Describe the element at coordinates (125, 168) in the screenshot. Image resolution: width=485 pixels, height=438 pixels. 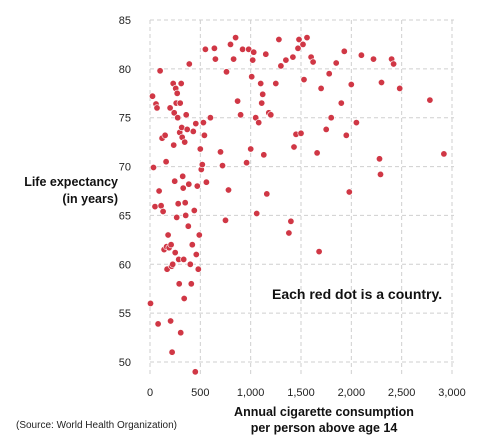
I see `y-tick-label: 70` at that location.